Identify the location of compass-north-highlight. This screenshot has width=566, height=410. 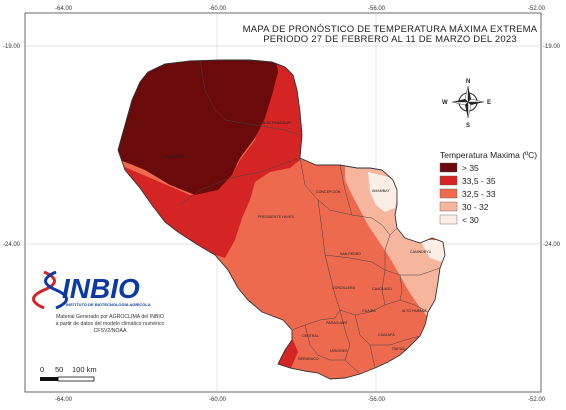
(466, 94).